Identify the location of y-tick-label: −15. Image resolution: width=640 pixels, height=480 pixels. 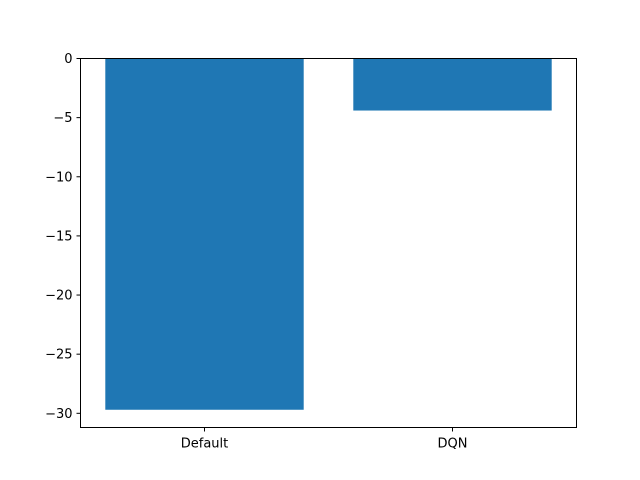
(58, 236).